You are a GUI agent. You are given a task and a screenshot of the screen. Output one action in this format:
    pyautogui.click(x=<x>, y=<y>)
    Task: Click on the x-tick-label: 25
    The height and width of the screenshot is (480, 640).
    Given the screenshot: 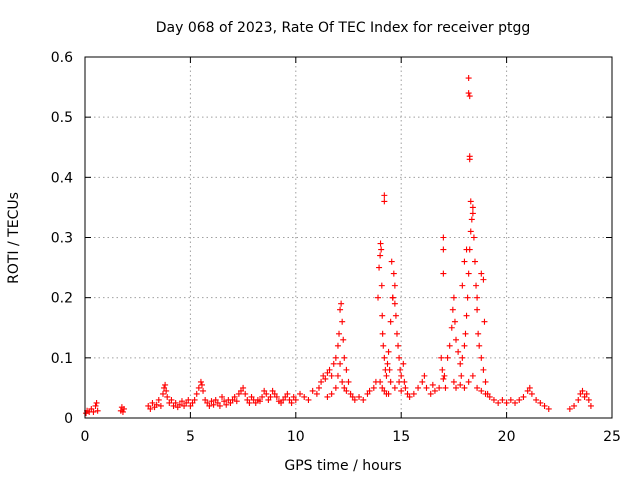 What is the action you would take?
    pyautogui.click(x=612, y=437)
    